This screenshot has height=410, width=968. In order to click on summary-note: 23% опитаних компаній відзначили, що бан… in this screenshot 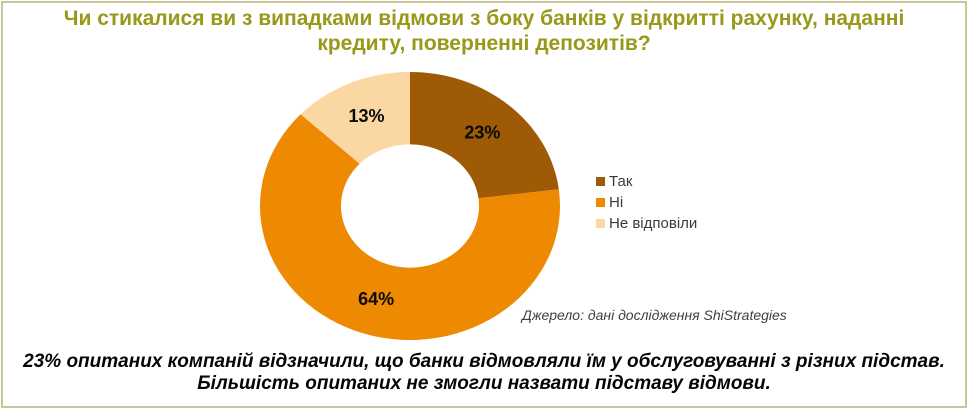, I will do `click(484, 373)`.